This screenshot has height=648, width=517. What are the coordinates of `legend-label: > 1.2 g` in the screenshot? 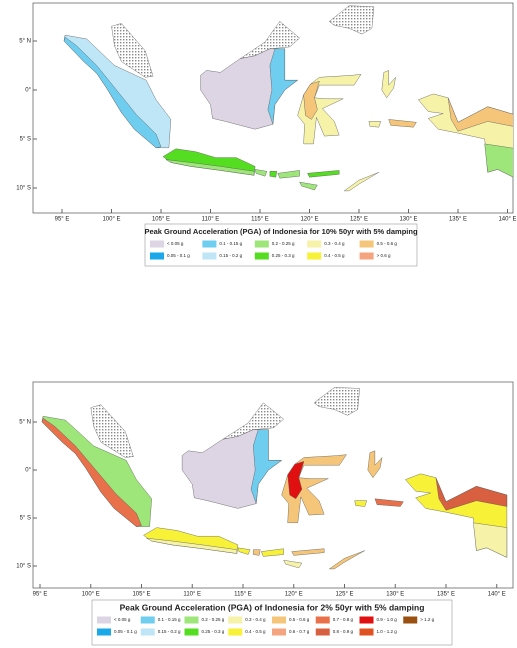 It's located at (427, 619).